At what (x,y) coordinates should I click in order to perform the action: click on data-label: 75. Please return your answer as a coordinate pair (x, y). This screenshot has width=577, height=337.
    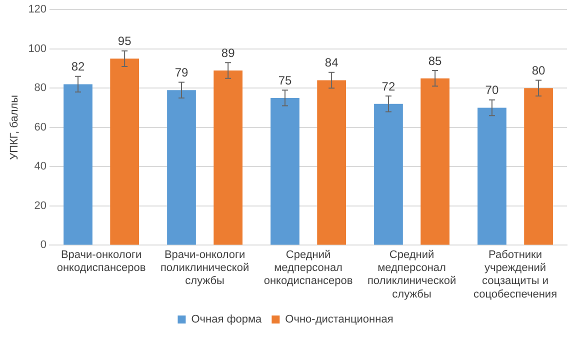
    Looking at the image, I should click on (285, 80).